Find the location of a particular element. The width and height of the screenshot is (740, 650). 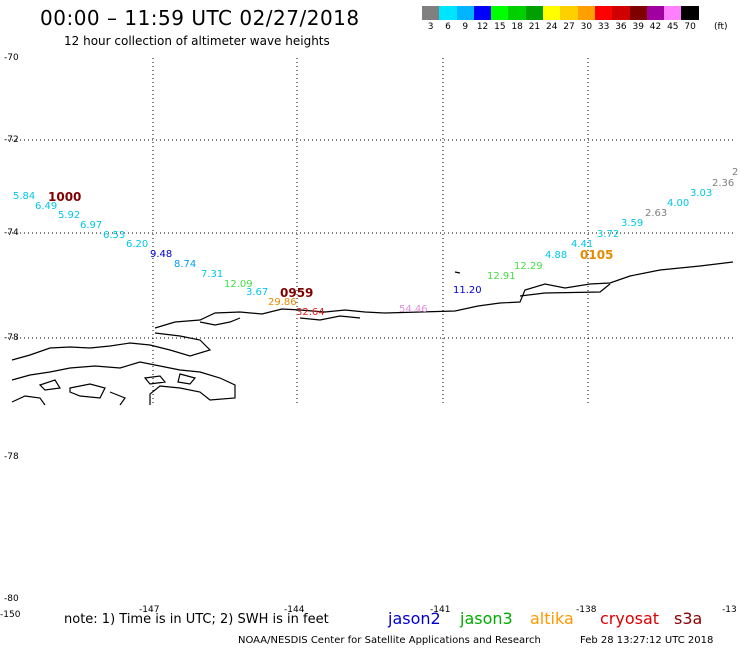

wave-height-value: 3.72 is located at coordinates (608, 234).